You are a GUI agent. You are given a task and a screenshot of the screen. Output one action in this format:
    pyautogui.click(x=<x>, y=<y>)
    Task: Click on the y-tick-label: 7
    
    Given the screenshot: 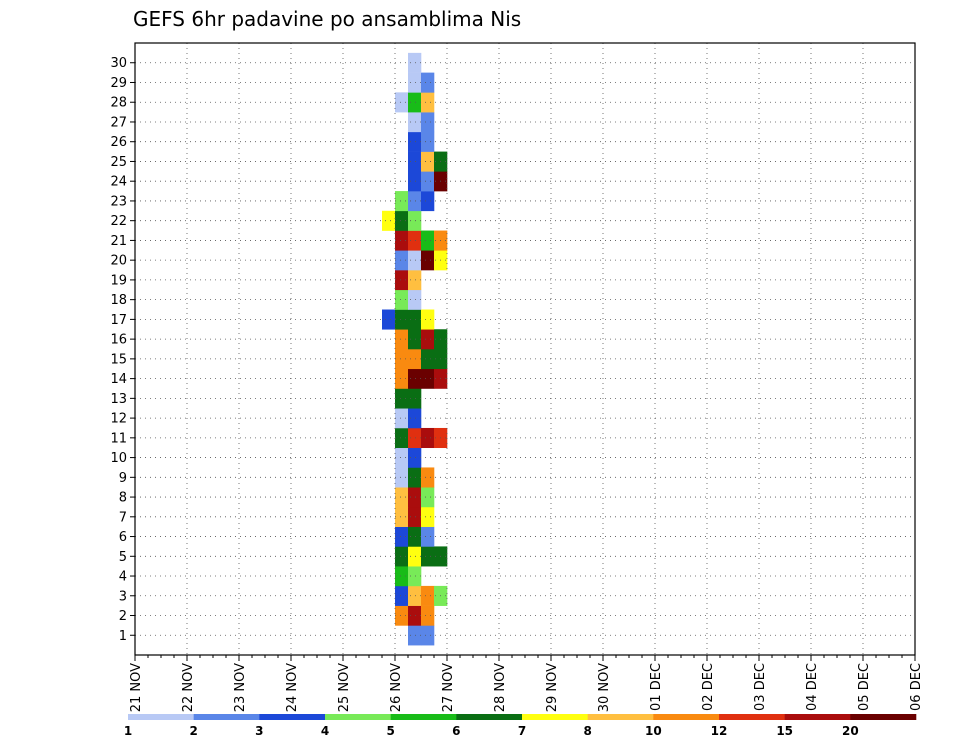 What is the action you would take?
    pyautogui.click(x=123, y=517)
    